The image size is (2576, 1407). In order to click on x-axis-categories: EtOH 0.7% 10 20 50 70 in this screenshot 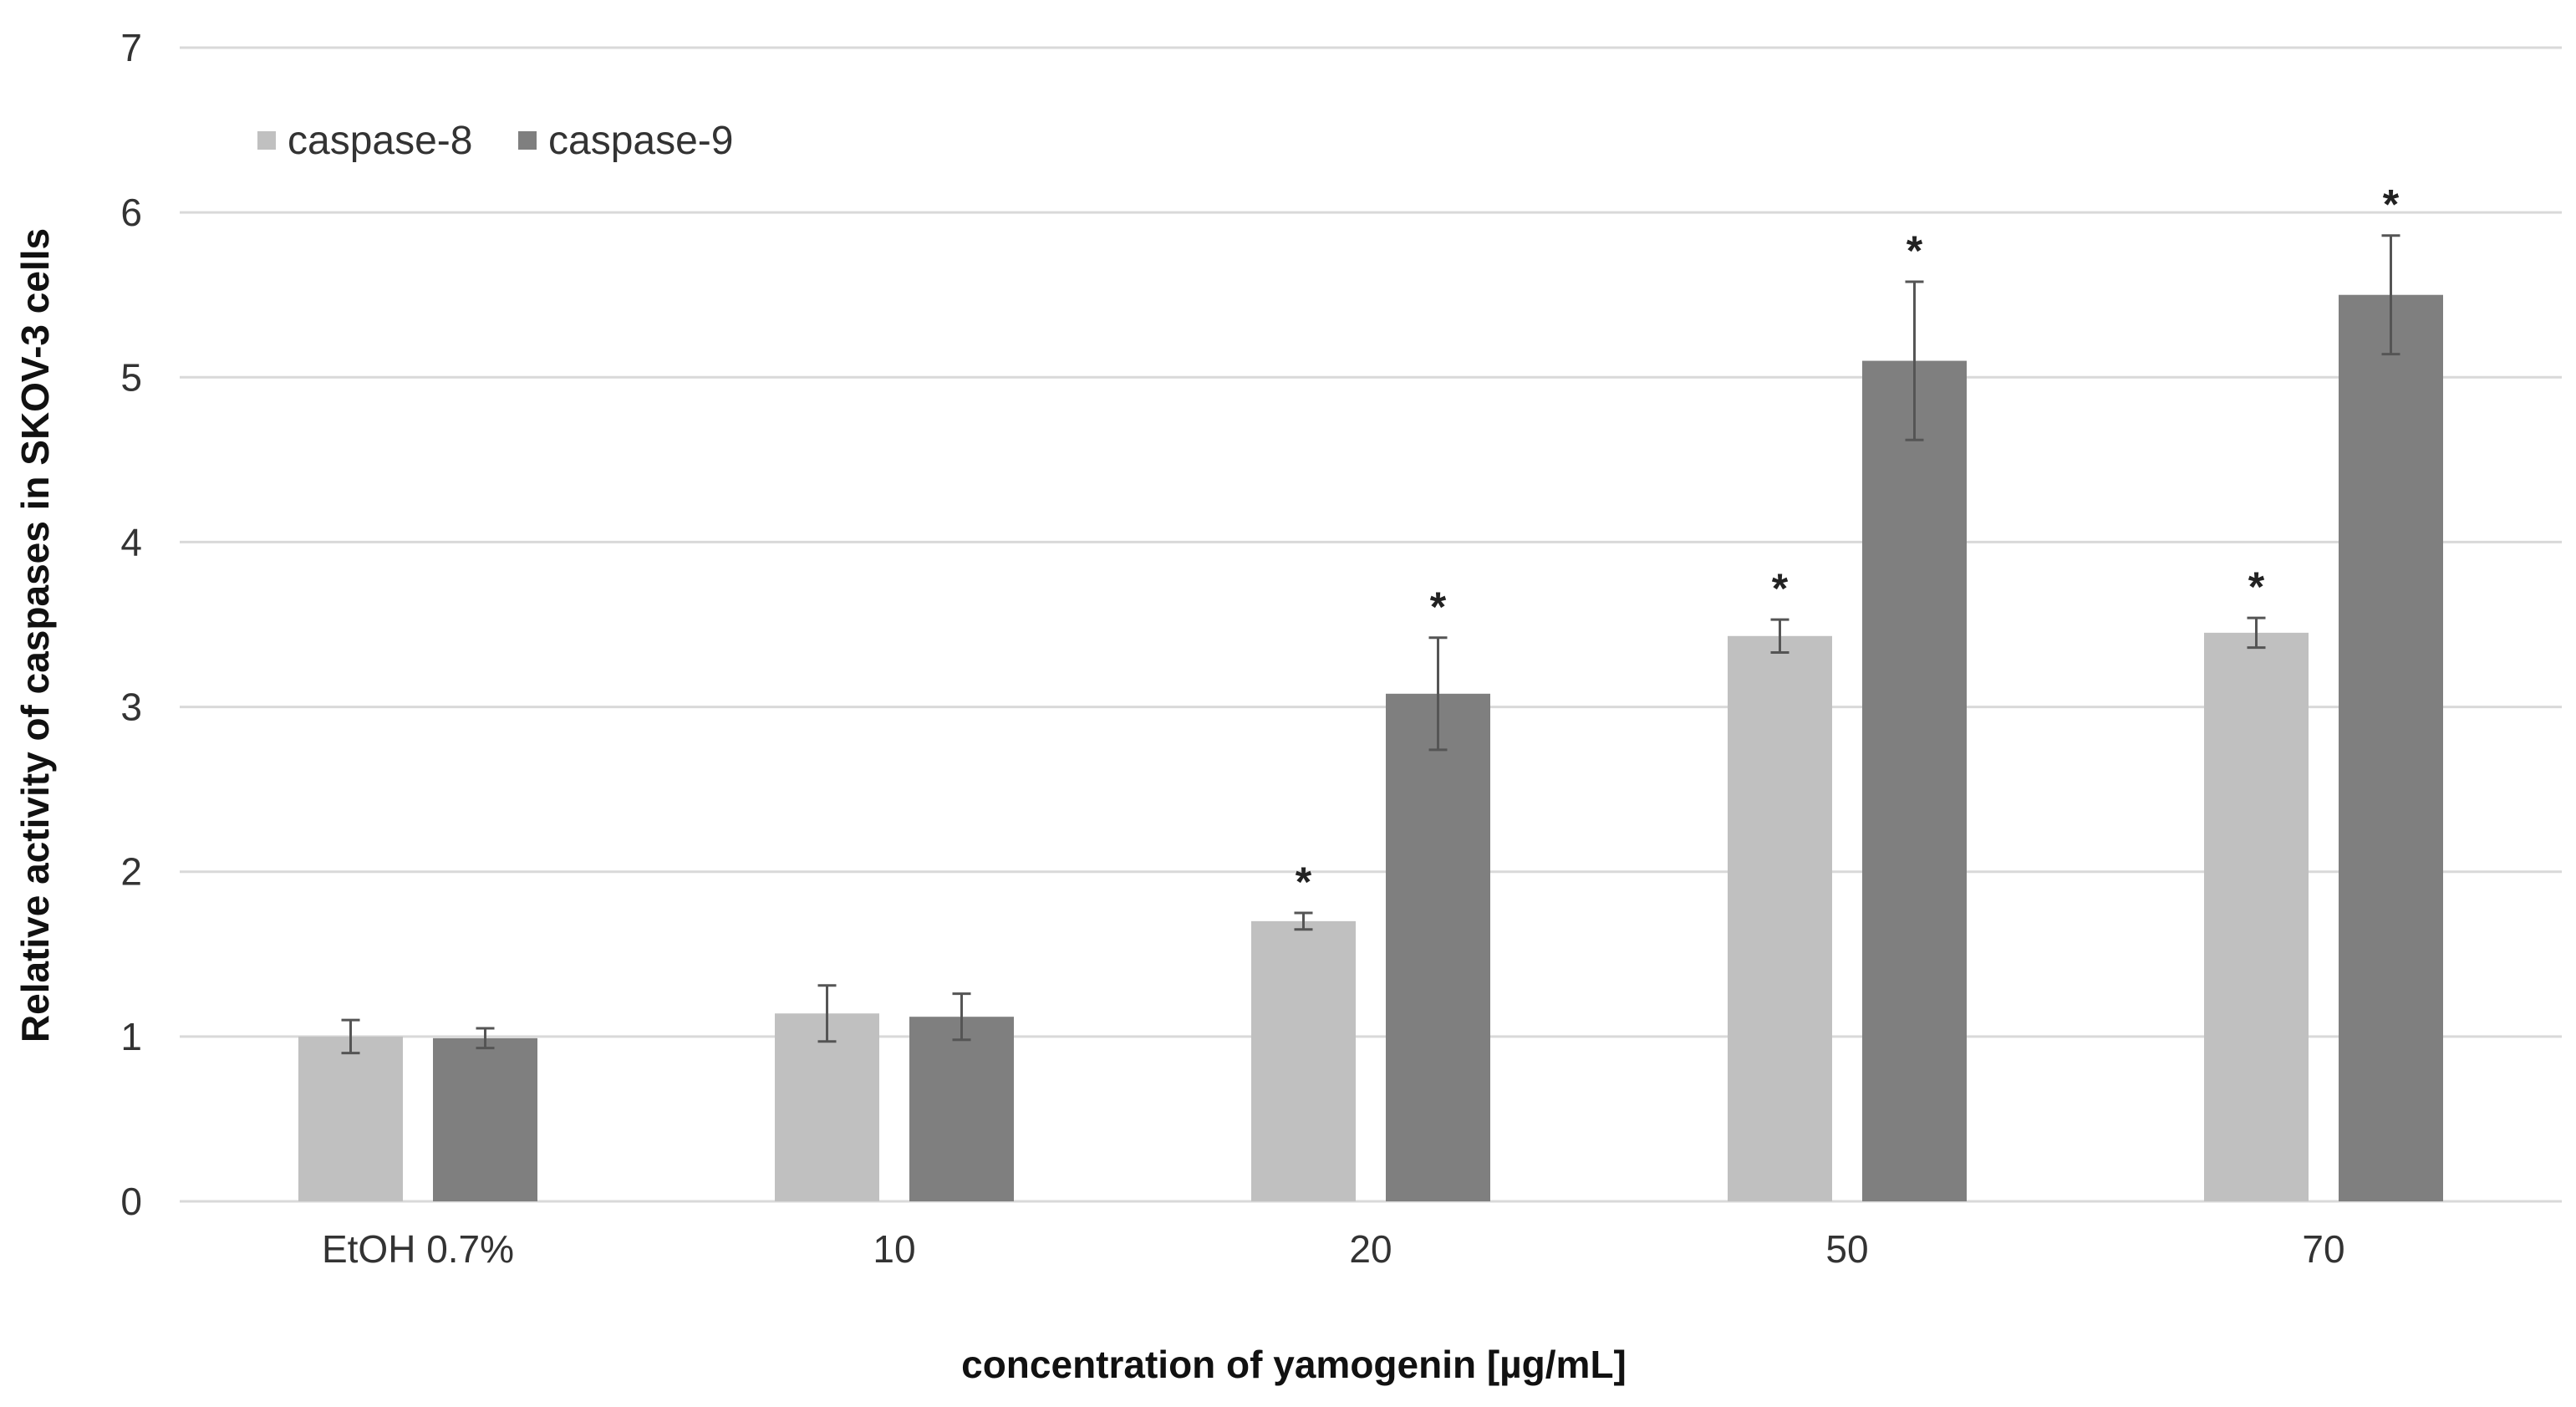, I will do `click(1333, 1249)`.